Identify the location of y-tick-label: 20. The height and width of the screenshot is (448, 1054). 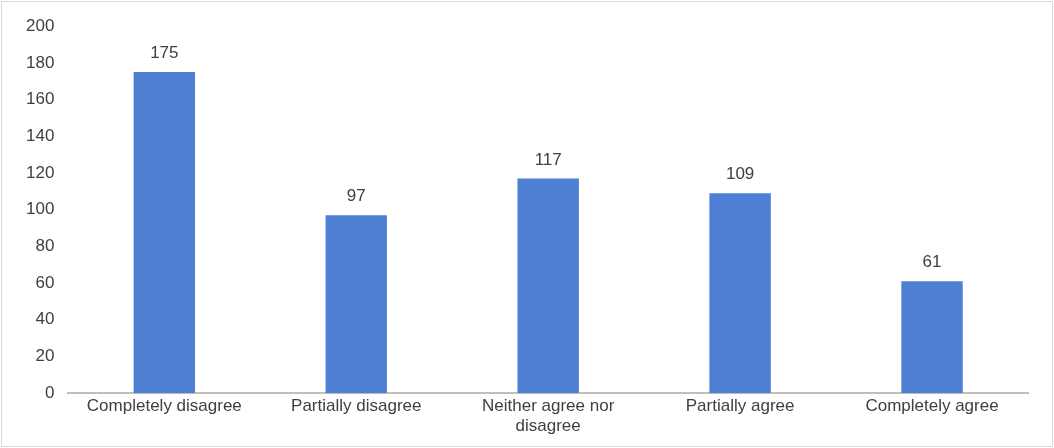
(45, 356).